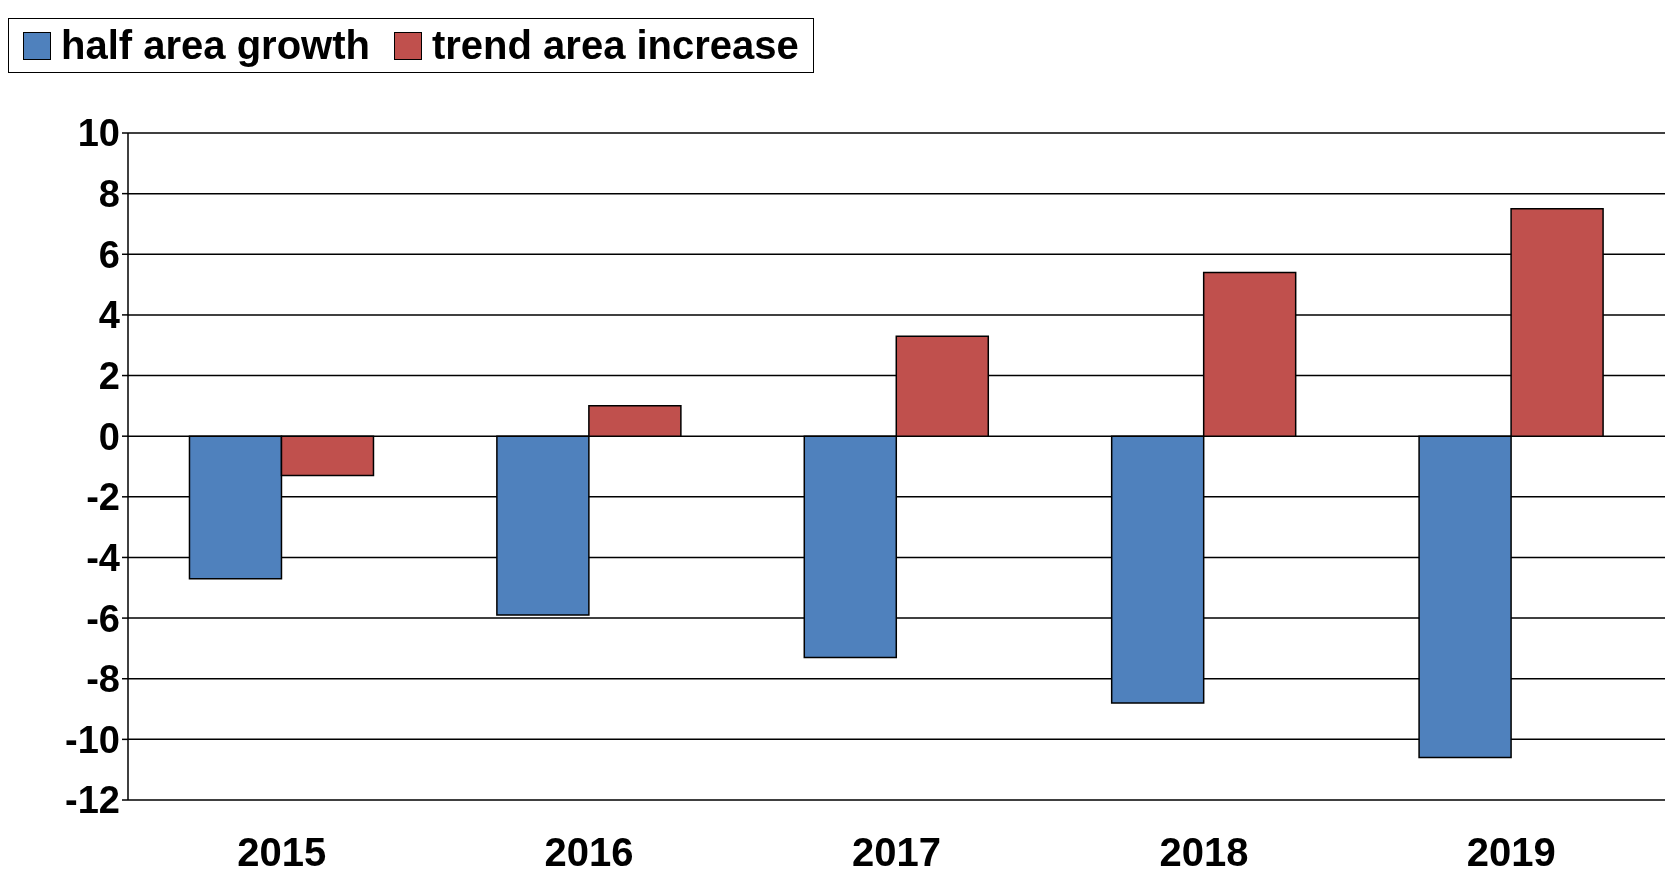 The width and height of the screenshot is (1673, 888). What do you see at coordinates (282, 852) in the screenshot?
I see `x-tick-label: 2015` at bounding box center [282, 852].